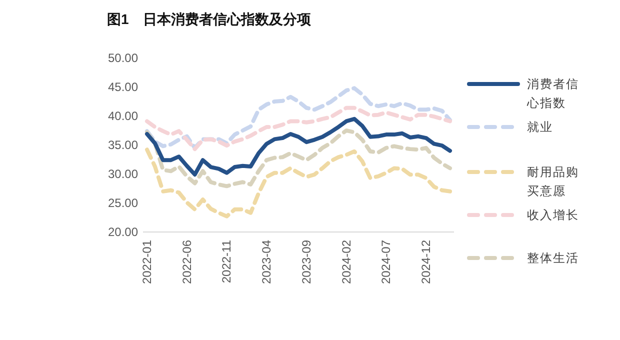 The width and height of the screenshot is (620, 340). Describe the element at coordinates (123, 116) in the screenshot. I see `y-tick-label: 40.00` at that location.